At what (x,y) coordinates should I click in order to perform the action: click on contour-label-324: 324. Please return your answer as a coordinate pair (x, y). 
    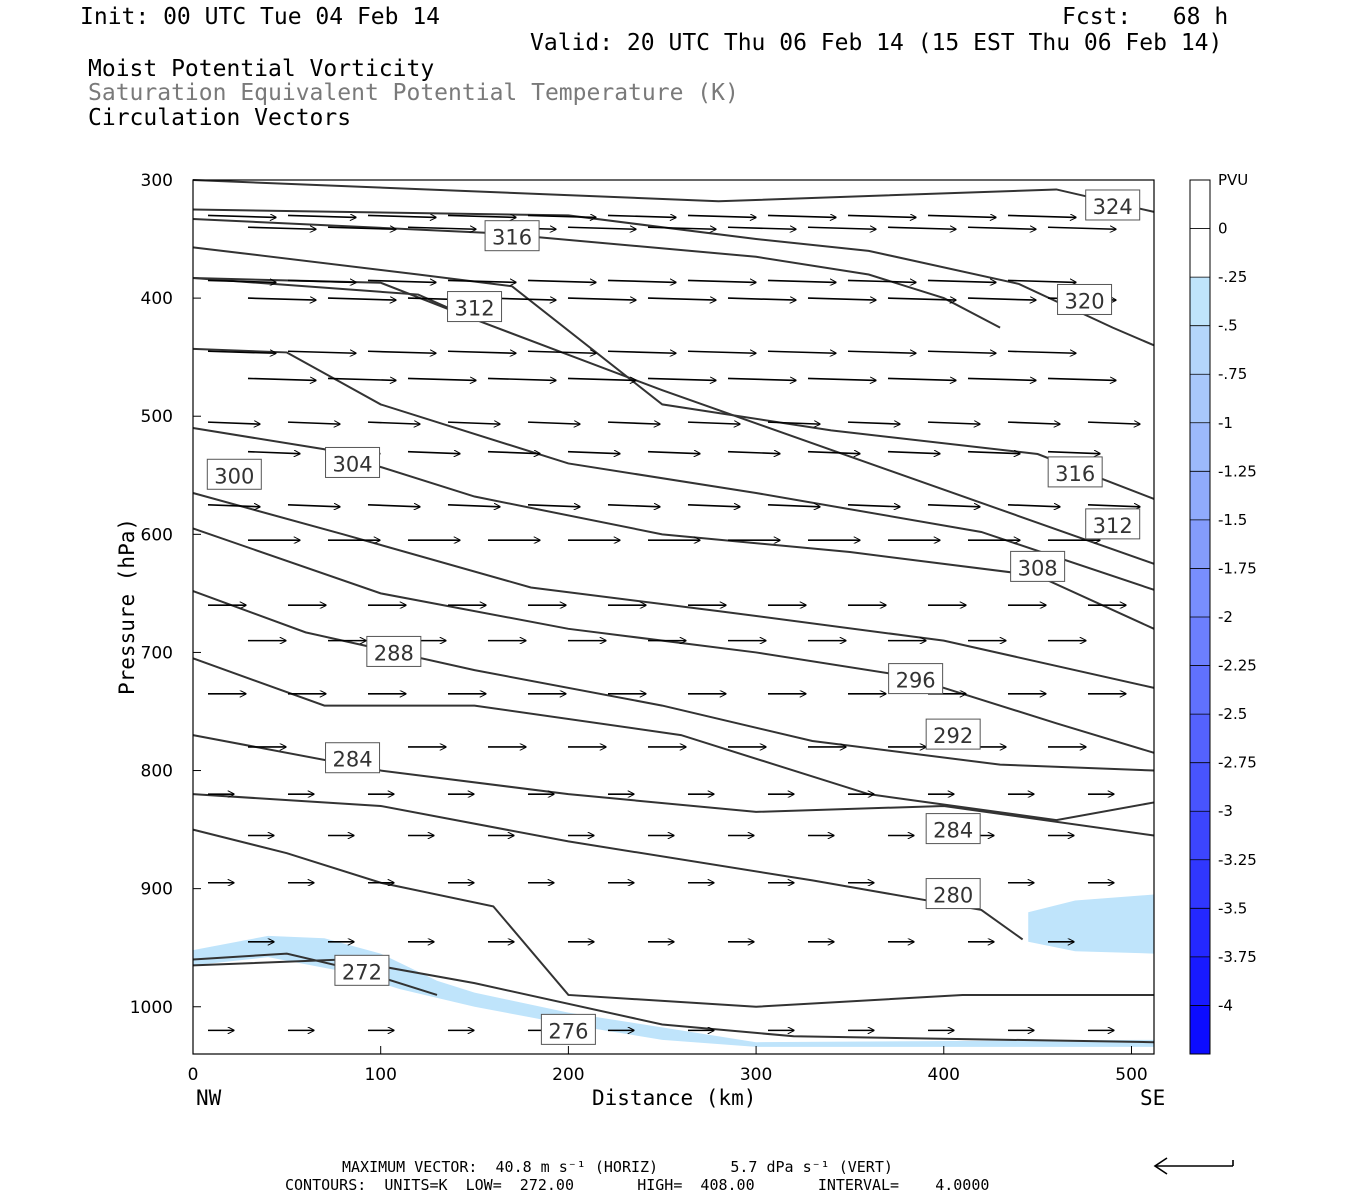
    Looking at the image, I should click on (1113, 207).